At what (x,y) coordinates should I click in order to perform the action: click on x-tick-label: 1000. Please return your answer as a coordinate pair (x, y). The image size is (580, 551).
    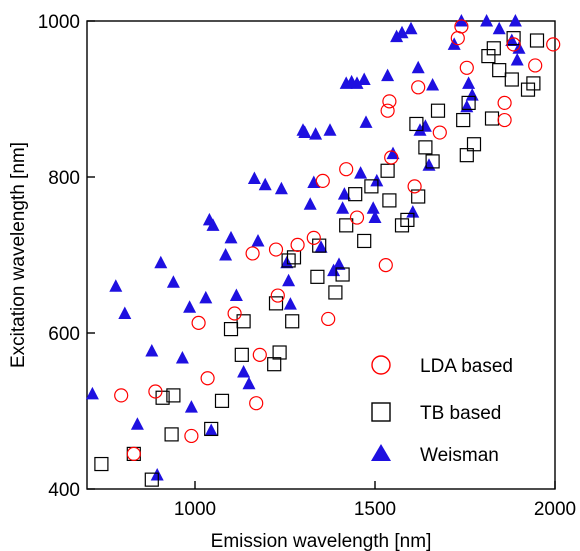
    Looking at the image, I should click on (195, 509).